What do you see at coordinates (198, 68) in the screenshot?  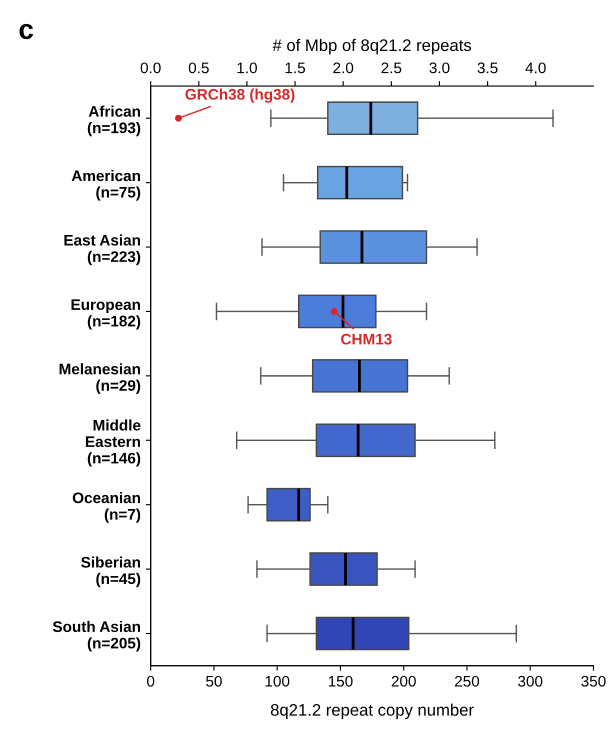 I see `x2-tick-label: 0.5` at bounding box center [198, 68].